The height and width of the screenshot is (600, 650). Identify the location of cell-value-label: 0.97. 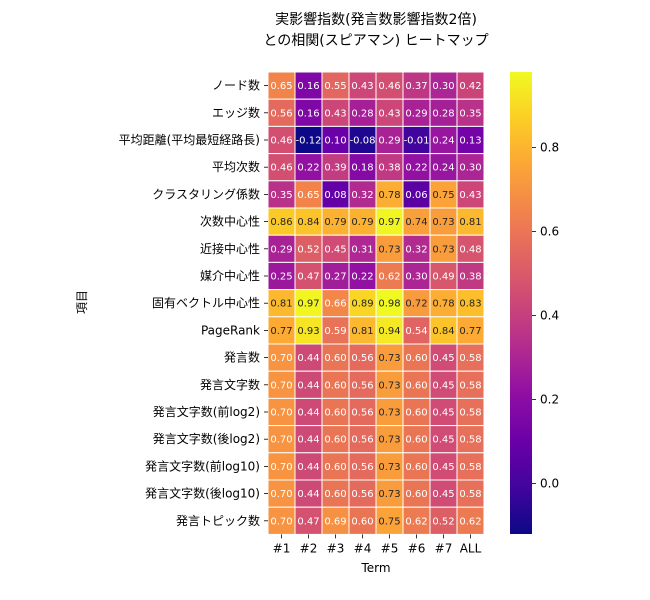
(389, 222).